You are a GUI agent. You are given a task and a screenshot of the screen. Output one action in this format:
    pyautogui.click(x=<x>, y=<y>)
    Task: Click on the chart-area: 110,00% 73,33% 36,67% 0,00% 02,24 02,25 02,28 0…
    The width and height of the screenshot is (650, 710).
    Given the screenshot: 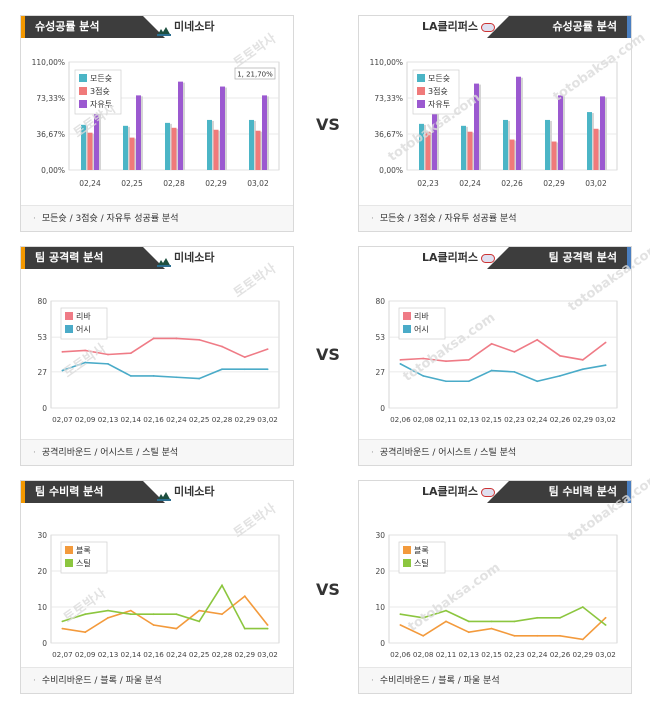 What is the action you would take?
    pyautogui.click(x=157, y=121)
    